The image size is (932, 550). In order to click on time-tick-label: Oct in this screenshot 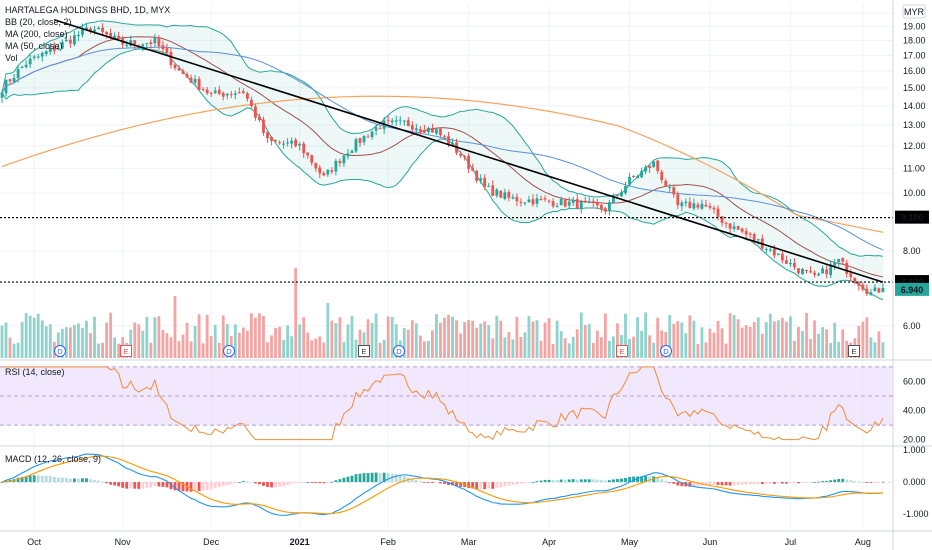, I will do `click(34, 542)`.